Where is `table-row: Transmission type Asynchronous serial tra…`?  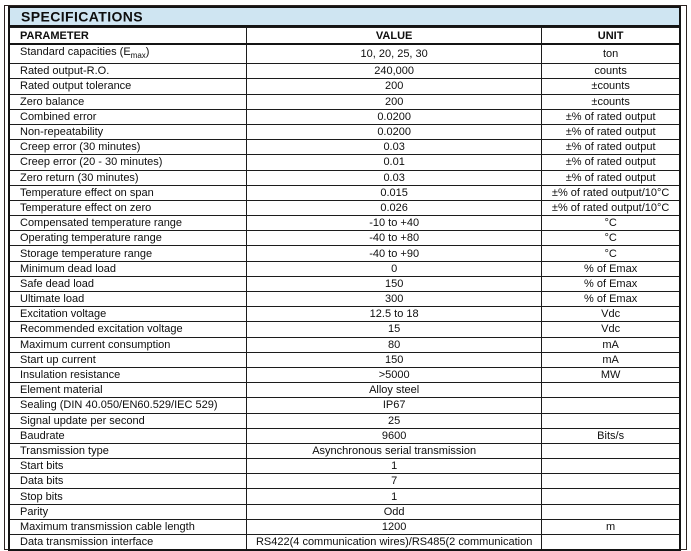 table-row: Transmission type Asynchronous serial tra… is located at coordinates (344, 451).